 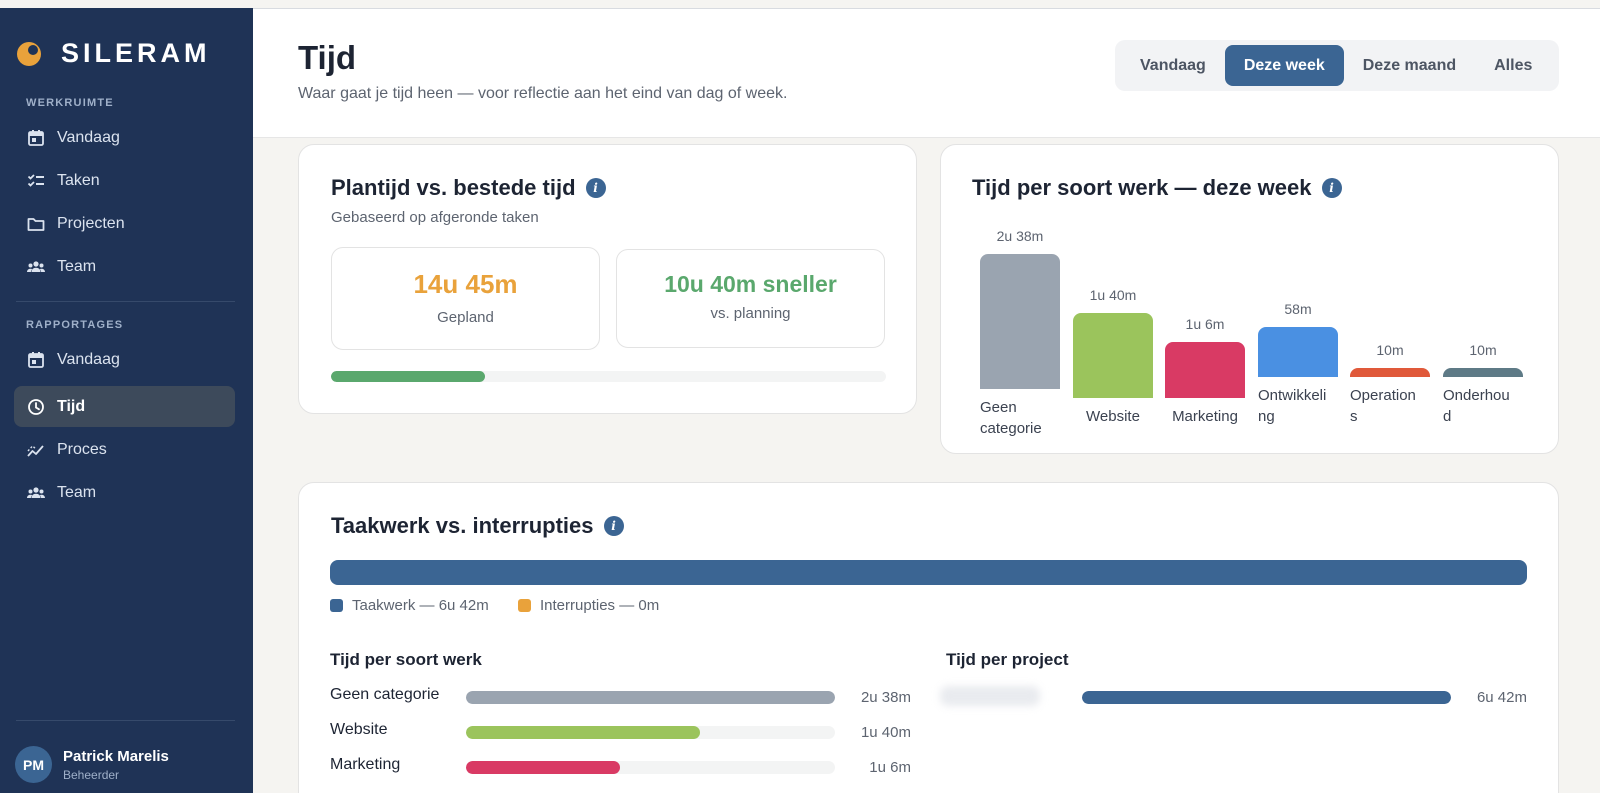 I want to click on task-interruption-split-bar, so click(x=928, y=572).